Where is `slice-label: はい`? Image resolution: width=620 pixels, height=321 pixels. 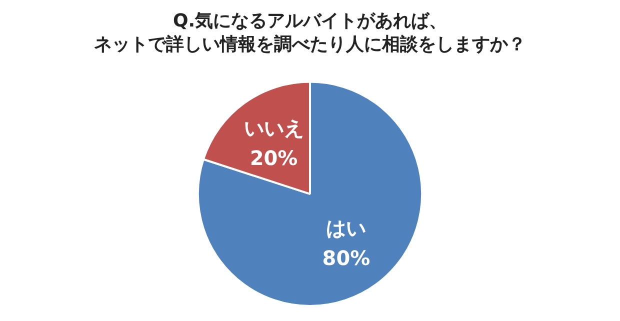
slice-label: はい is located at coordinates (346, 228).